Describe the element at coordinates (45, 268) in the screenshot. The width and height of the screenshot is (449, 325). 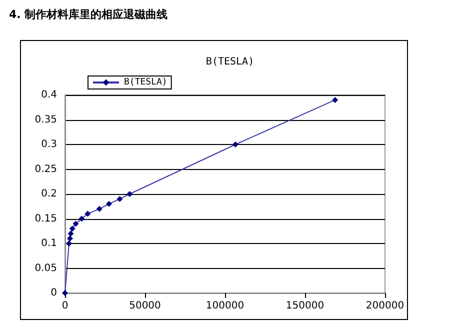
I see `y-tick-label: 0.05` at that location.